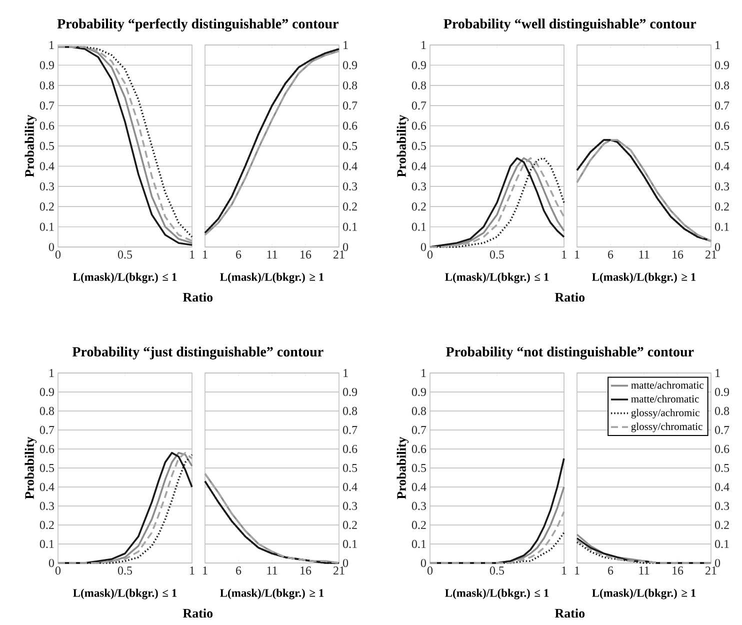  Describe the element at coordinates (667, 385) in the screenshot. I see `legend-label: matte/achromatic` at that location.